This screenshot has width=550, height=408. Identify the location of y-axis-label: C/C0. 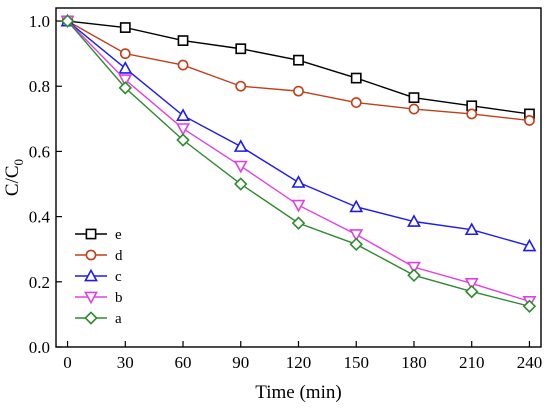
(14, 177).